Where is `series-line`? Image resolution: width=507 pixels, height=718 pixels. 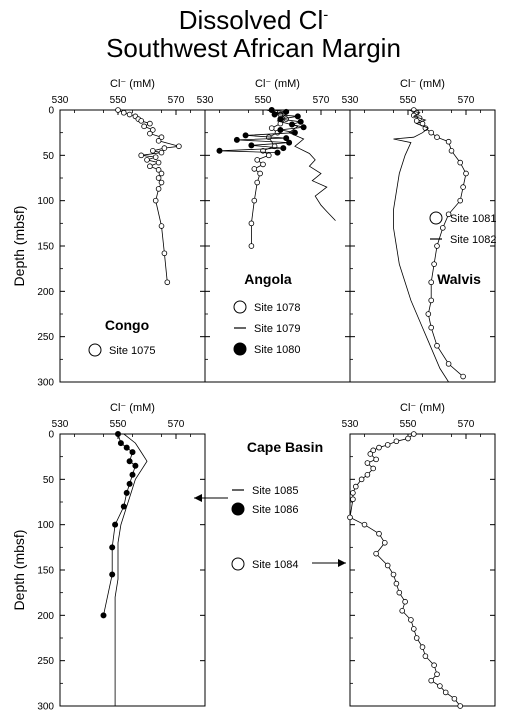 series-line is located at coordinates (421, 246).